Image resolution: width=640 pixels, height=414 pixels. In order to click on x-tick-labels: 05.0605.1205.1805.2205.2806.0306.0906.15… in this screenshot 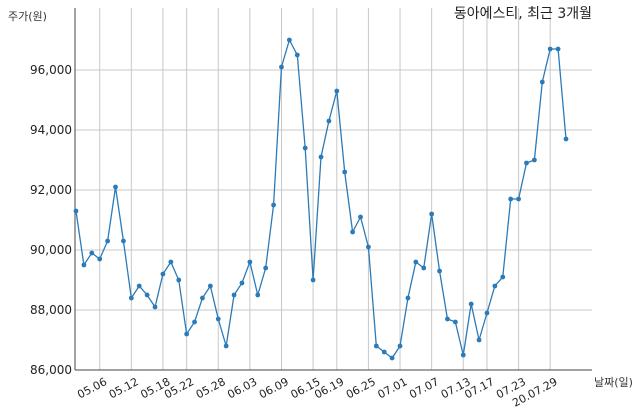, I will do `click(317, 392)`.